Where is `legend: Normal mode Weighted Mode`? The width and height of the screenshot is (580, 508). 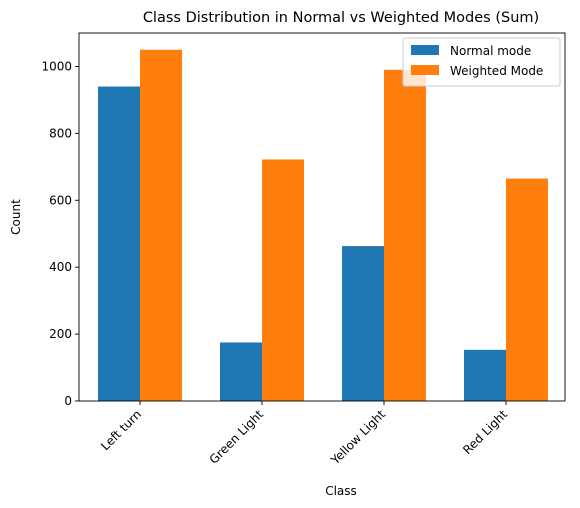 legend: Normal mode Weighted Mode is located at coordinates (481, 62).